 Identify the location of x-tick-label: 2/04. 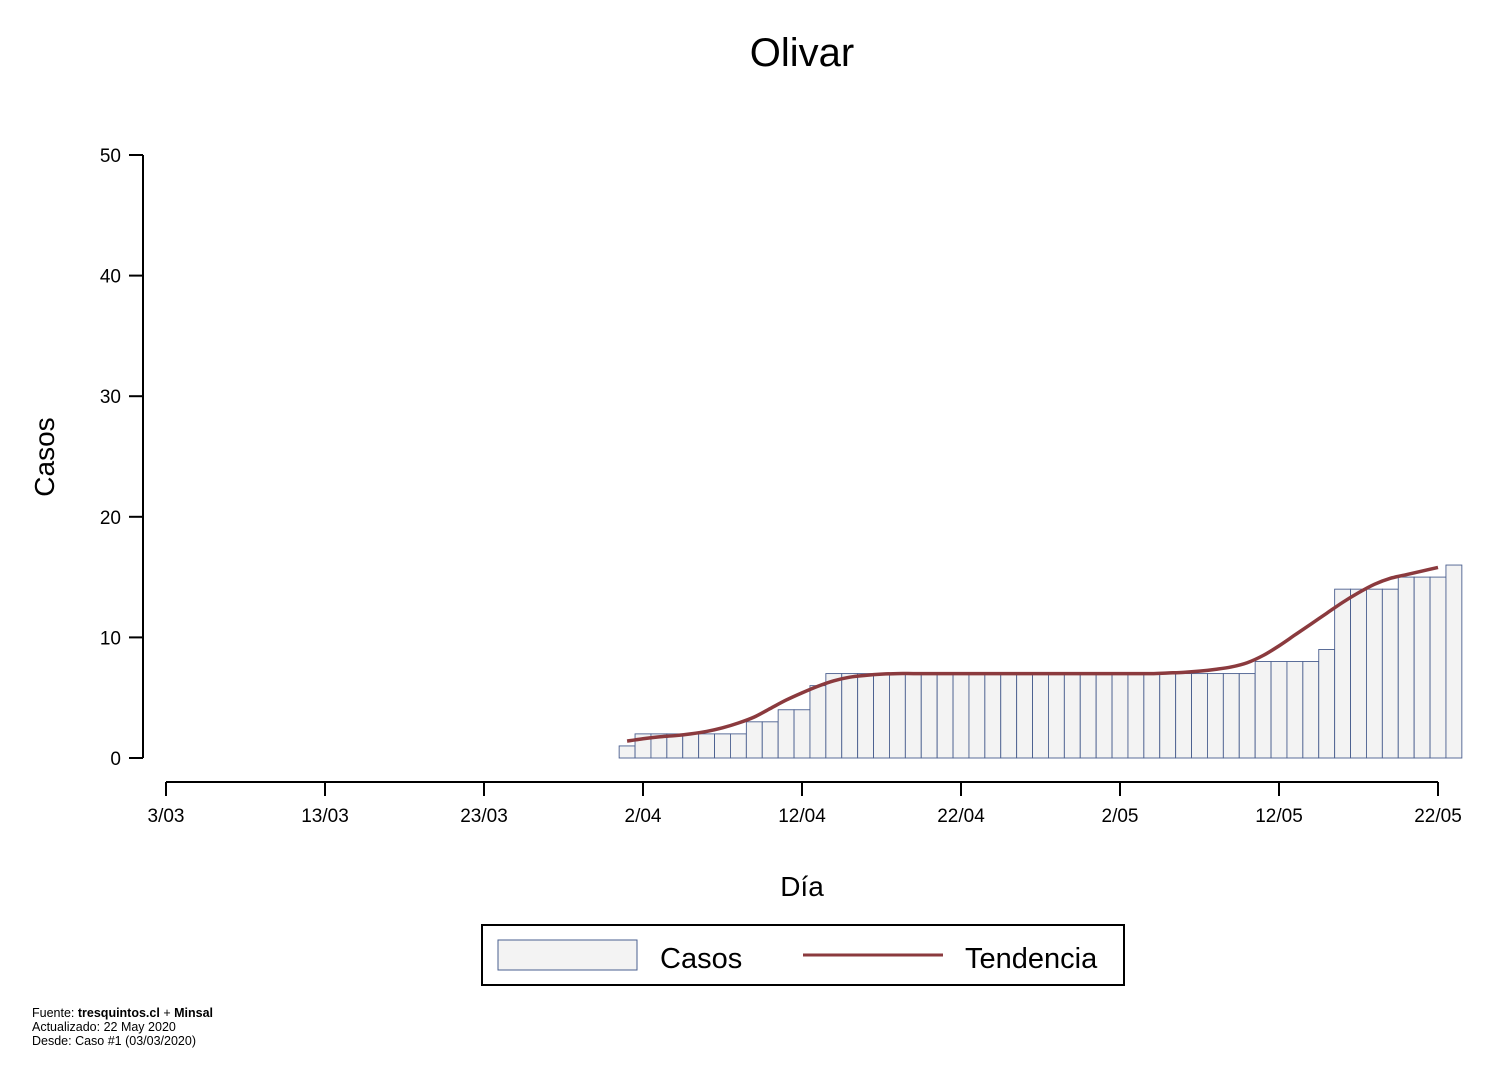
(643, 816).